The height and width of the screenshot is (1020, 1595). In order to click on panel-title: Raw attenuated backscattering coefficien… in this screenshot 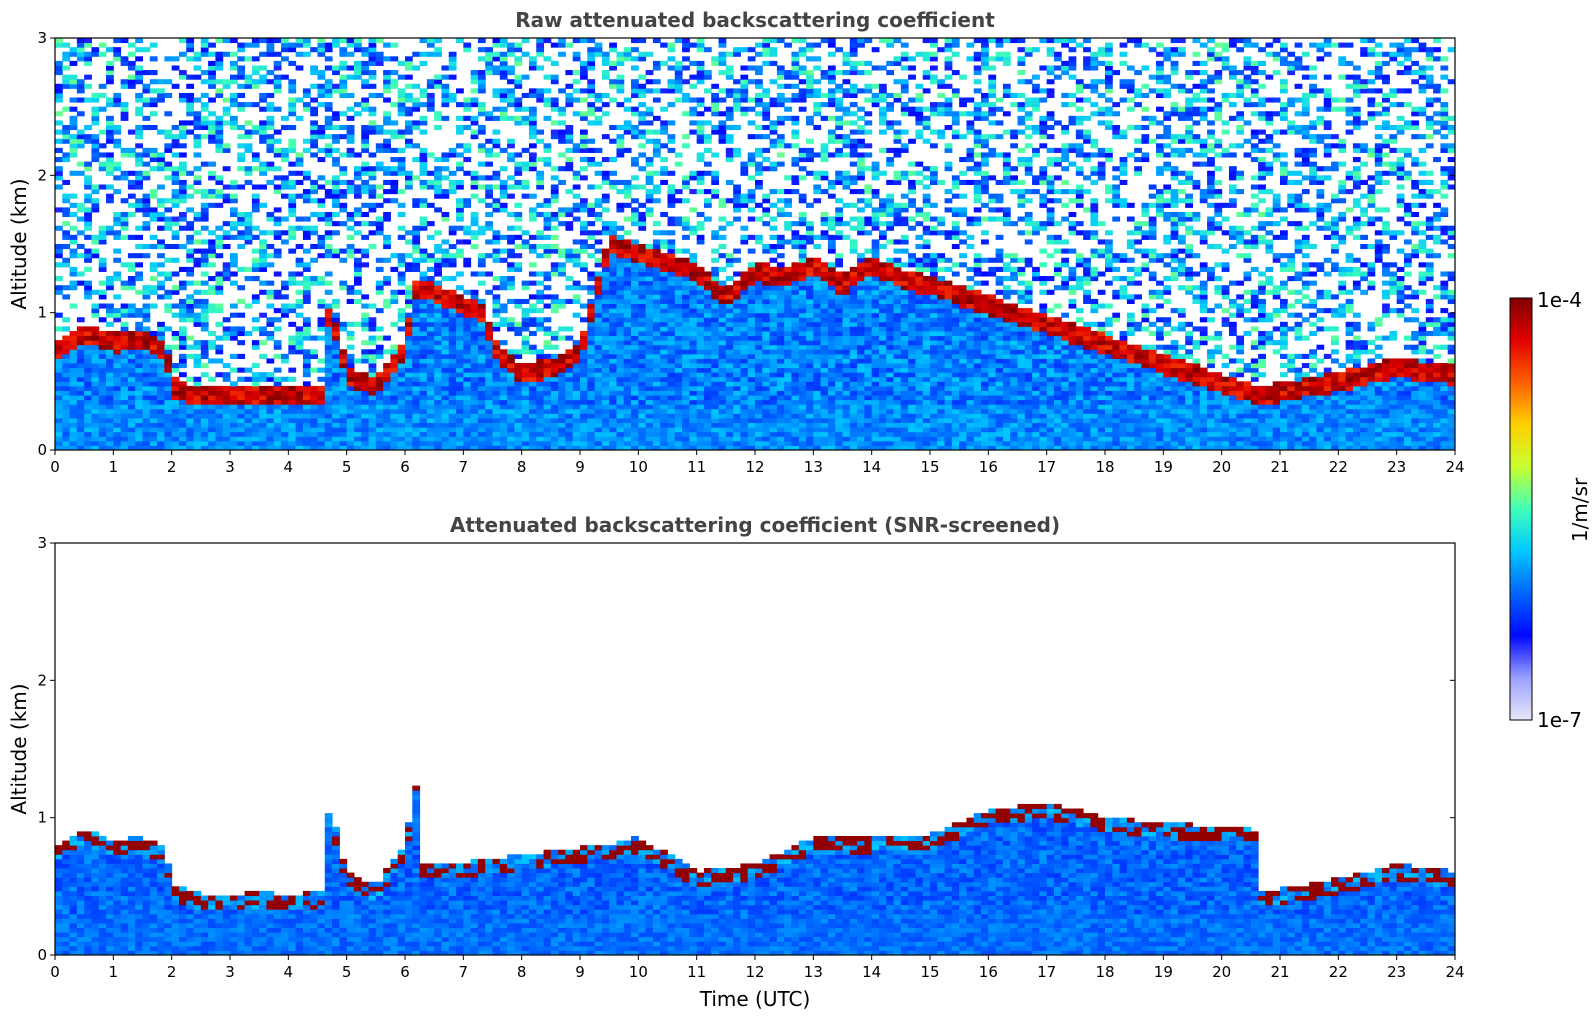, I will do `click(755, 20)`.